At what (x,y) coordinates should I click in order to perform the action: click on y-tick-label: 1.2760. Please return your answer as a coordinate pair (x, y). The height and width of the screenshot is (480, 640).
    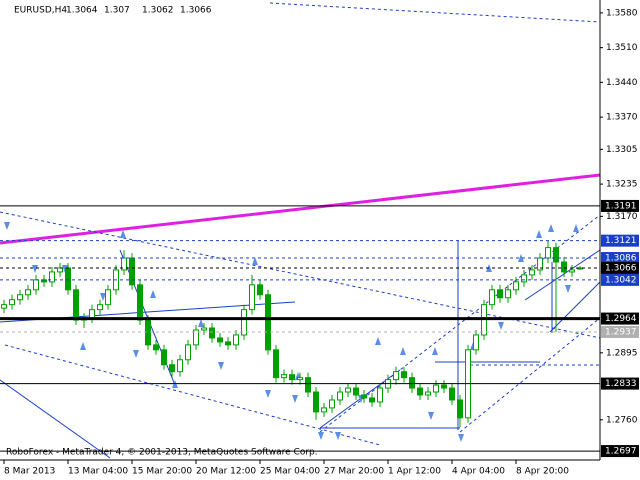
    Looking at the image, I should click on (622, 420).